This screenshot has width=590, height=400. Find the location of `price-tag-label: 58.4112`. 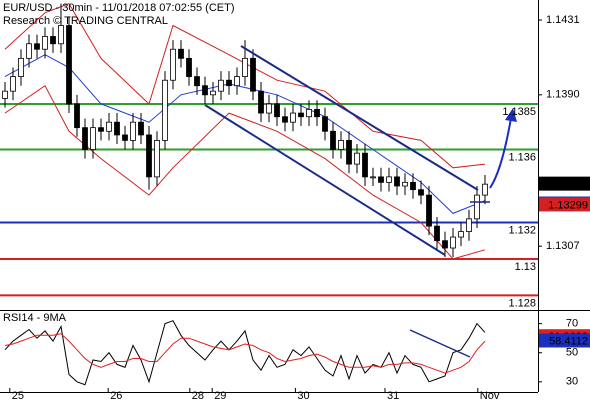

price-tag-label: 58.4112 is located at coordinates (568, 341).